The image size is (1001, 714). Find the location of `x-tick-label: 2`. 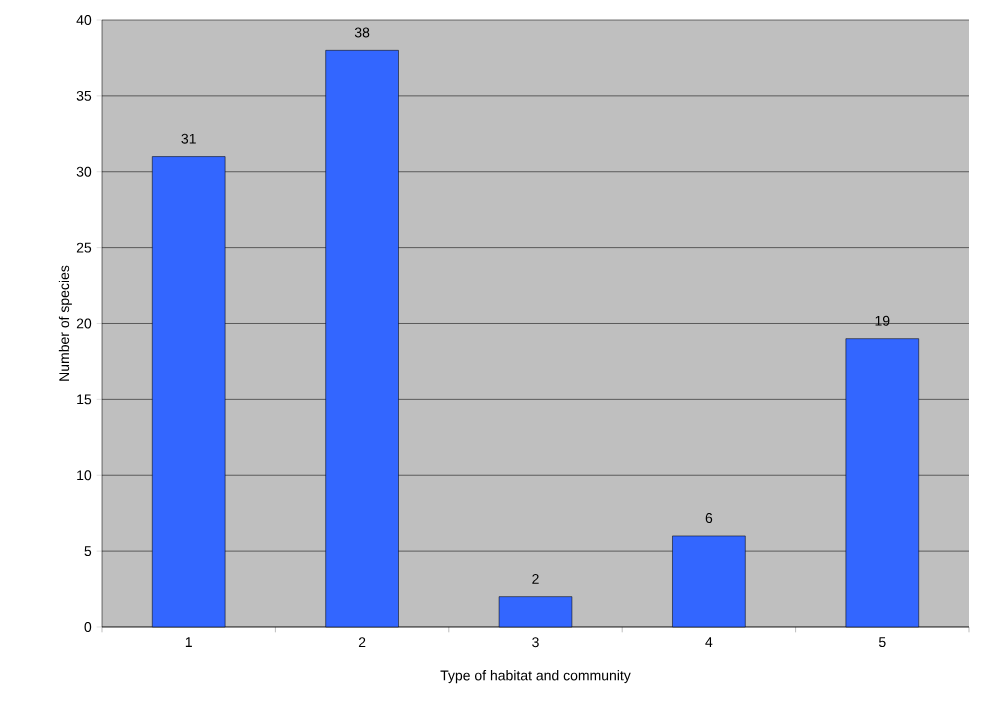

x-tick-label: 2 is located at coordinates (362, 642).